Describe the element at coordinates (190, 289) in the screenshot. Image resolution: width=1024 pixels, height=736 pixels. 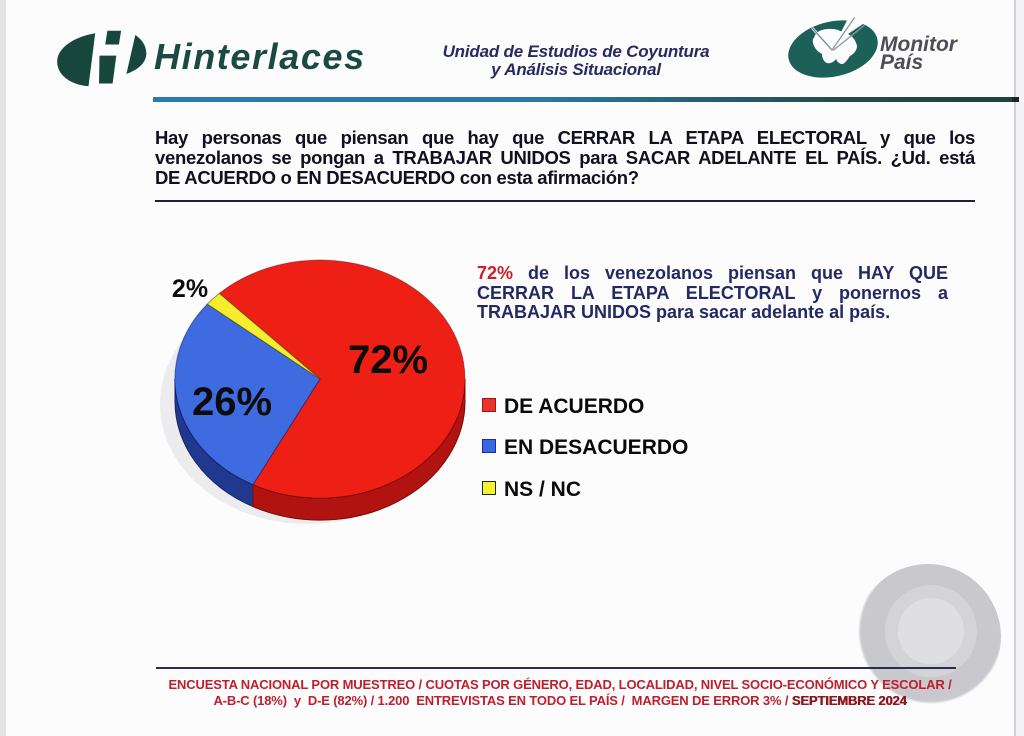
I see `svg-text: 2%` at that location.